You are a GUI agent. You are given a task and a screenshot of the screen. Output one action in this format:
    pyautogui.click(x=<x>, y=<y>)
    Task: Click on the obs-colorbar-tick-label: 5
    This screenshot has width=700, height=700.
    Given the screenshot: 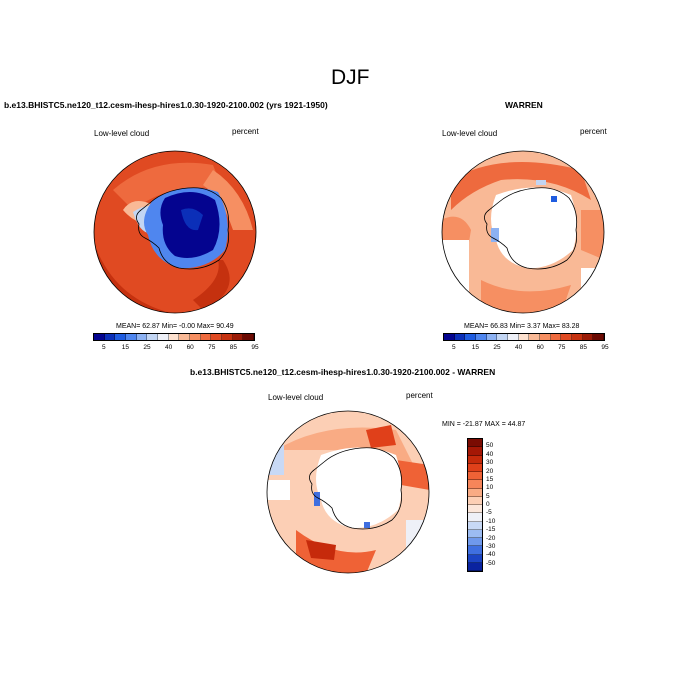 What is the action you would take?
    pyautogui.click(x=453, y=347)
    